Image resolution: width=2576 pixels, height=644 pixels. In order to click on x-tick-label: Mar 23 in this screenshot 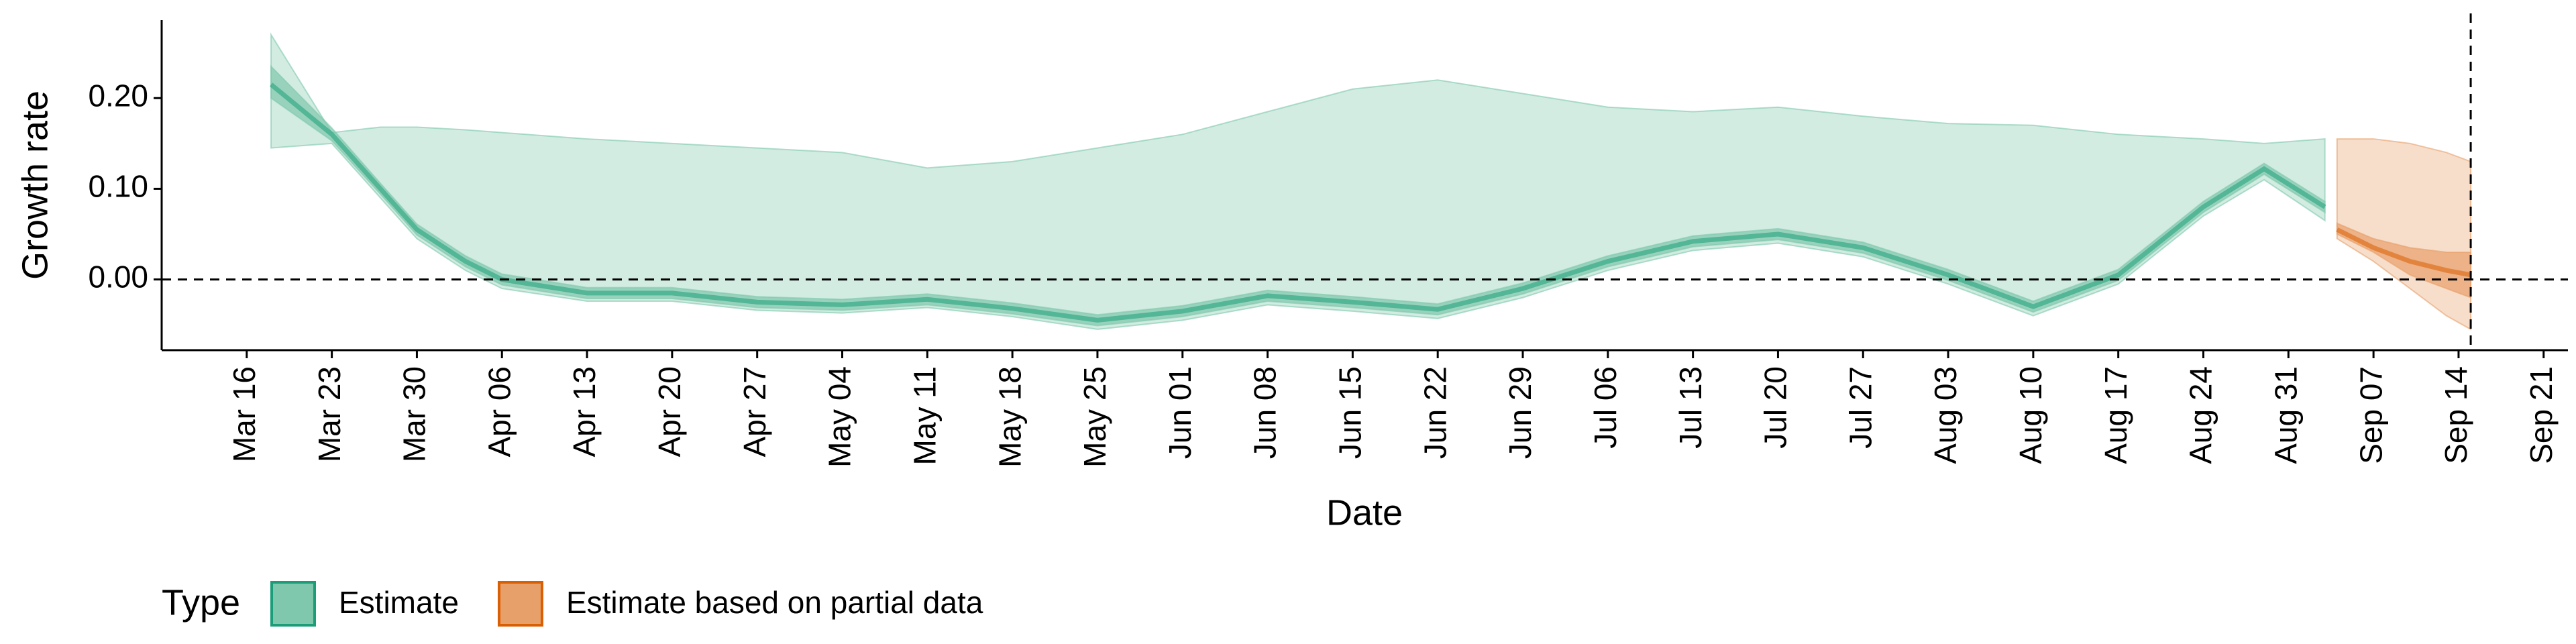, I will do `click(329, 414)`.